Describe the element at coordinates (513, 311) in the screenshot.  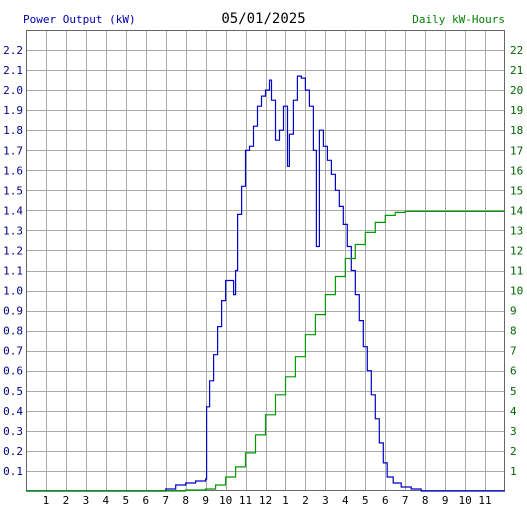
I see `y2-tick-label: 9` at that location.